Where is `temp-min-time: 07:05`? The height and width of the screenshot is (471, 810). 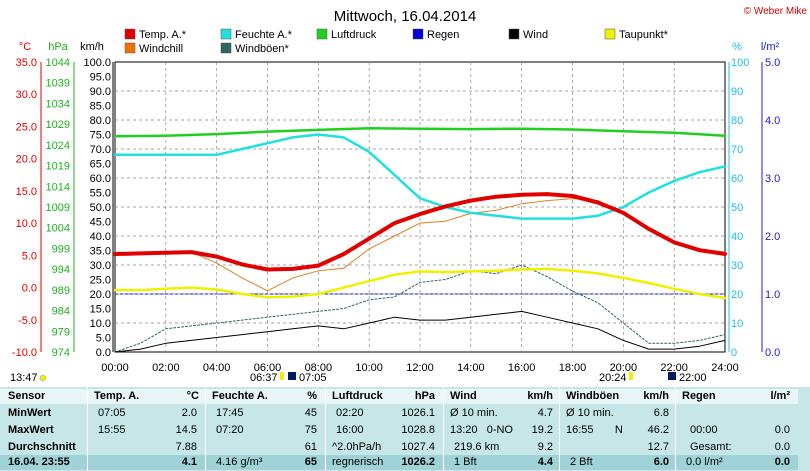 temp-min-time: 07:05 is located at coordinates (112, 413).